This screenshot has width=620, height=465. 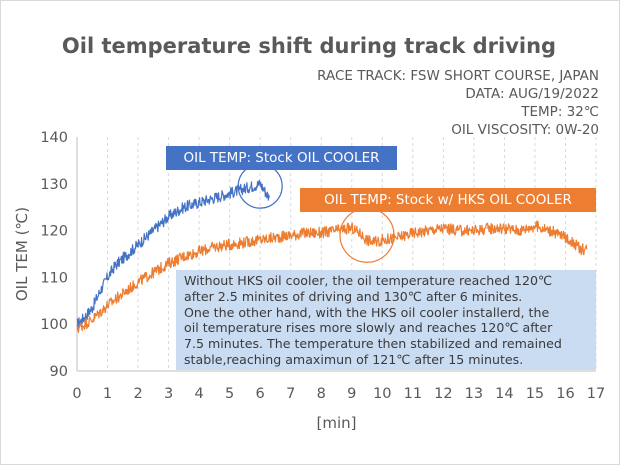 I want to click on x-tick-label: 6, so click(x=260, y=394).